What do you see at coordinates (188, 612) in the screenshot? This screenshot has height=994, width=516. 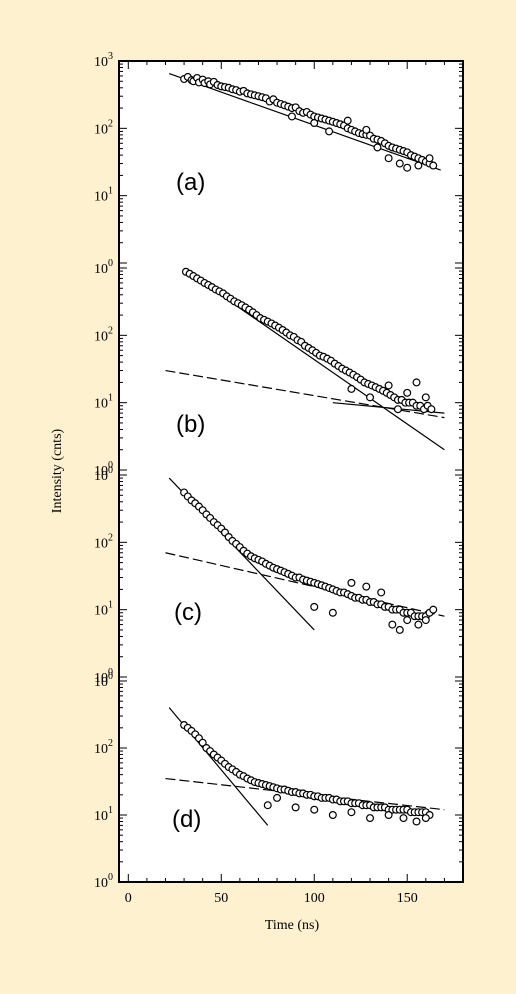 I see `panel-label: (c)` at bounding box center [188, 612].